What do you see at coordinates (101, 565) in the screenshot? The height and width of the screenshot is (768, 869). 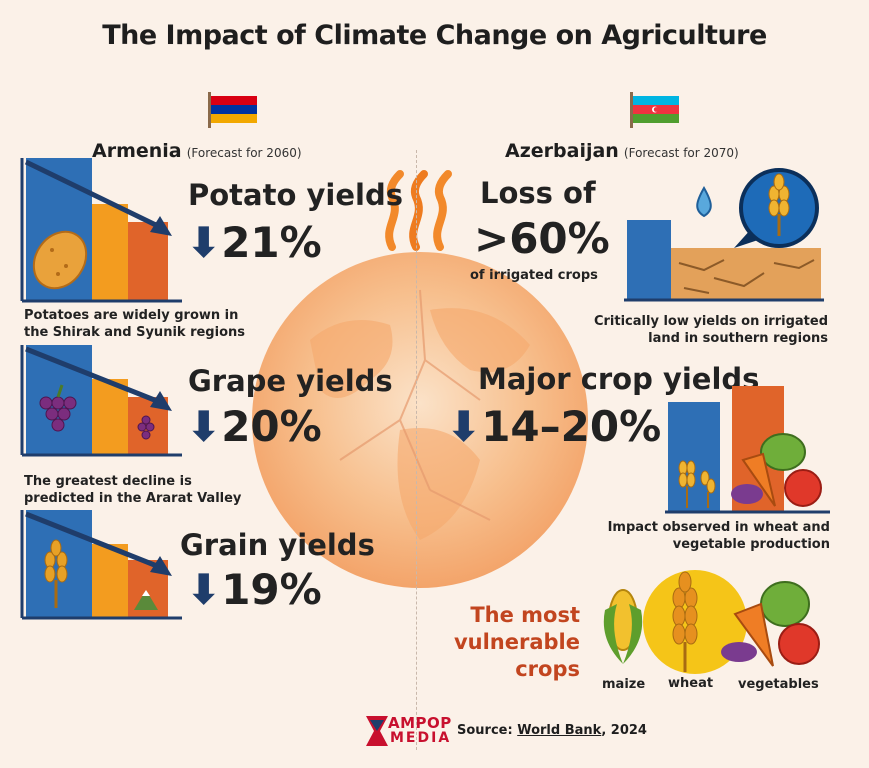 I see `grain-decline-chart` at bounding box center [101, 565].